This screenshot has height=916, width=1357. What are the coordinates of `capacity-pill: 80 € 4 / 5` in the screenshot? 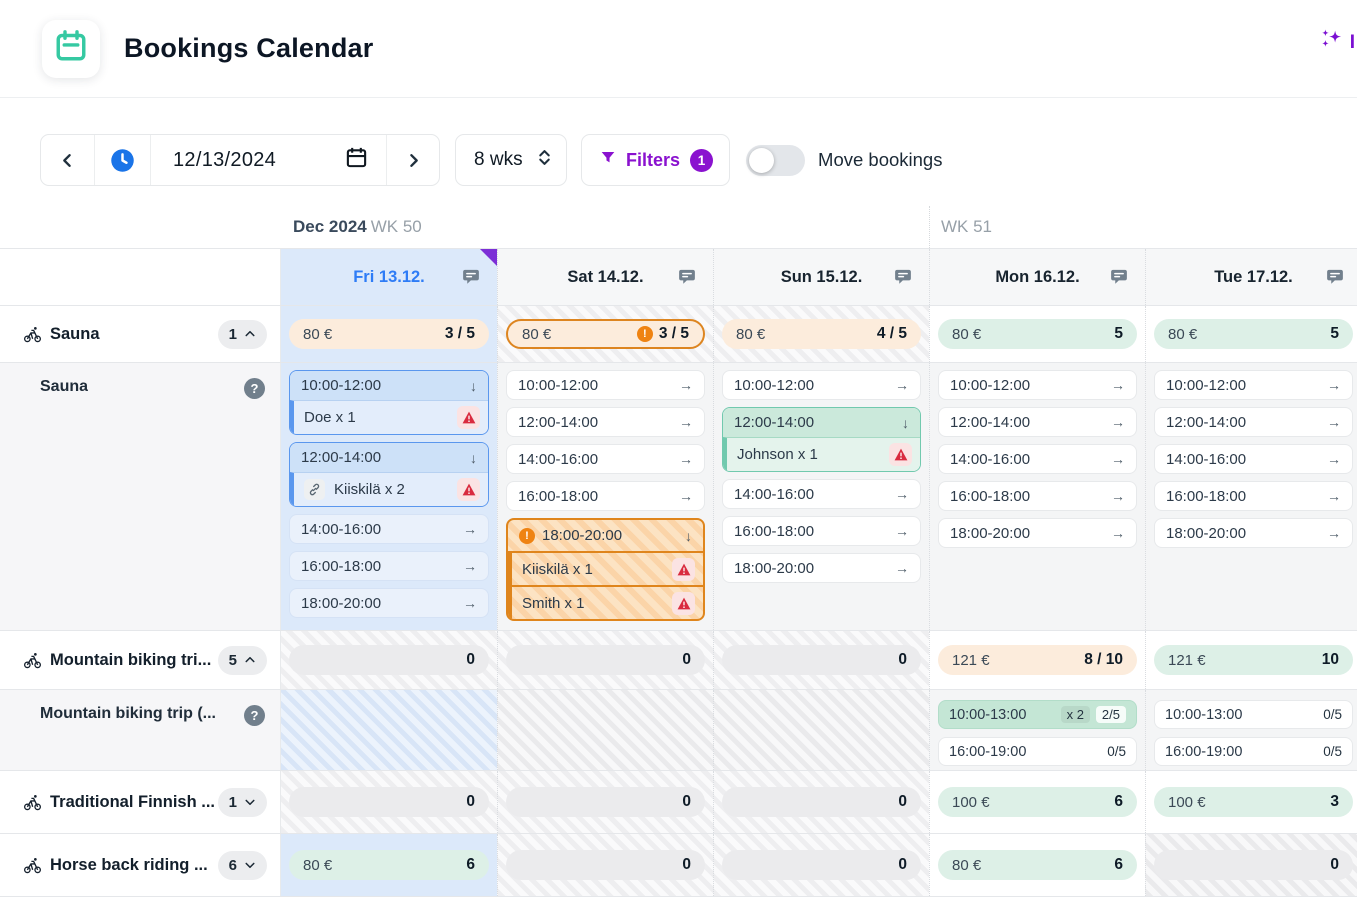 It's located at (821, 334).